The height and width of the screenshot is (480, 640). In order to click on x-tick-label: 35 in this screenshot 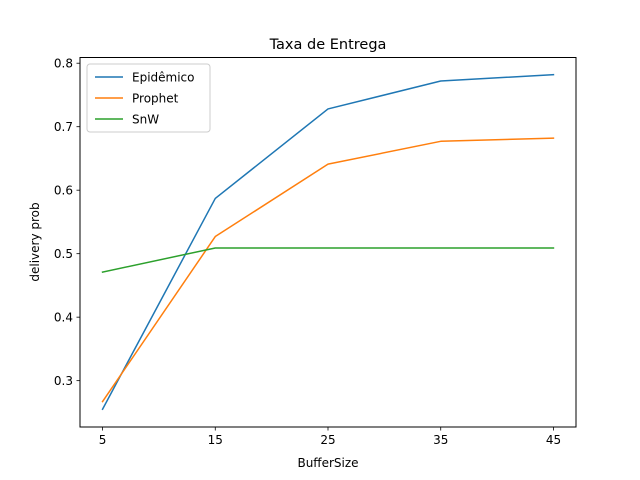, I will do `click(440, 440)`.